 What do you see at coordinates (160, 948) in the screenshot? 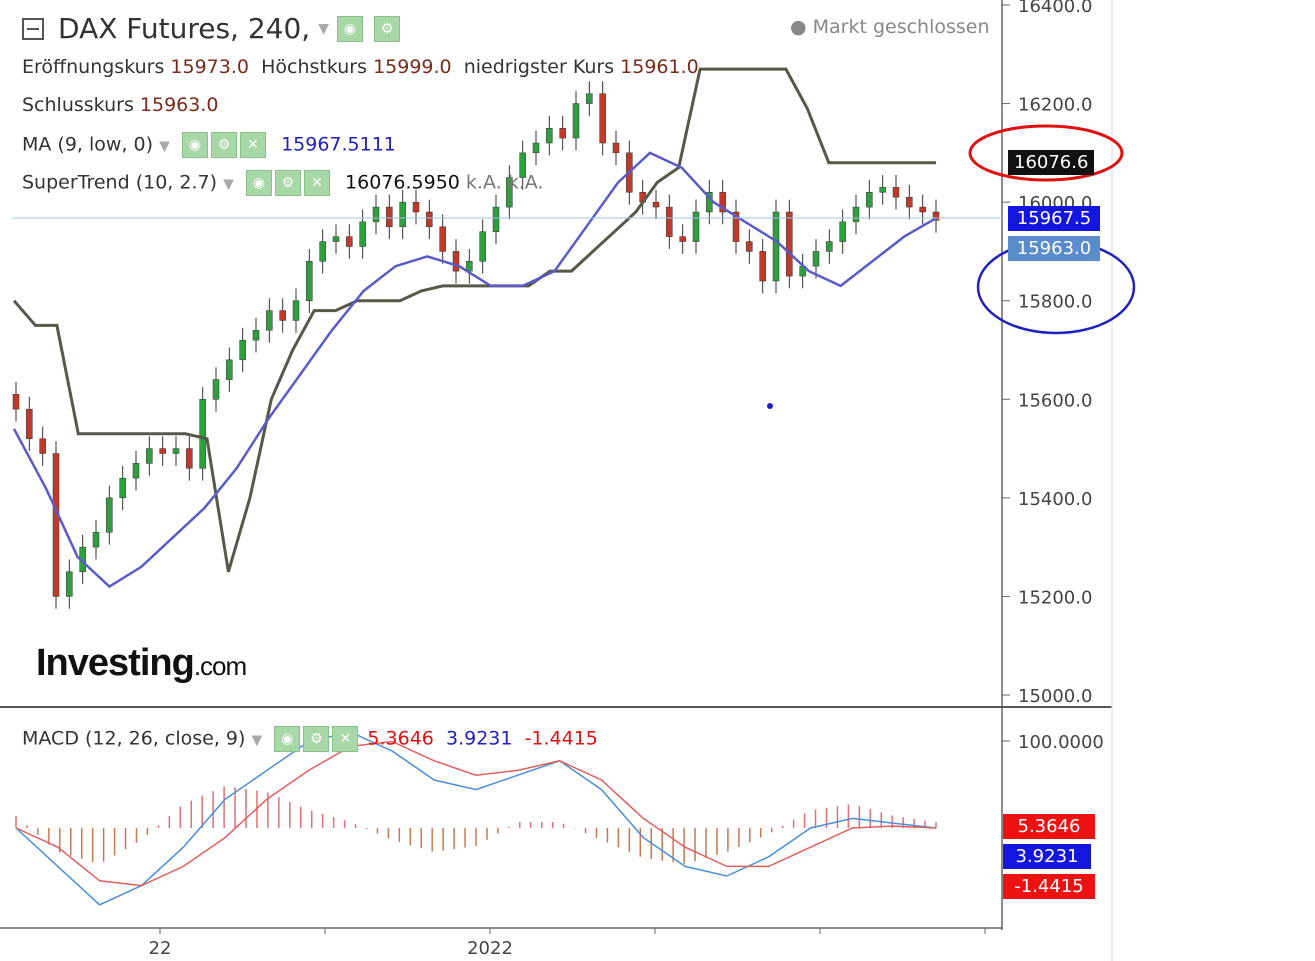
I see `x-tick-label: 22` at bounding box center [160, 948].